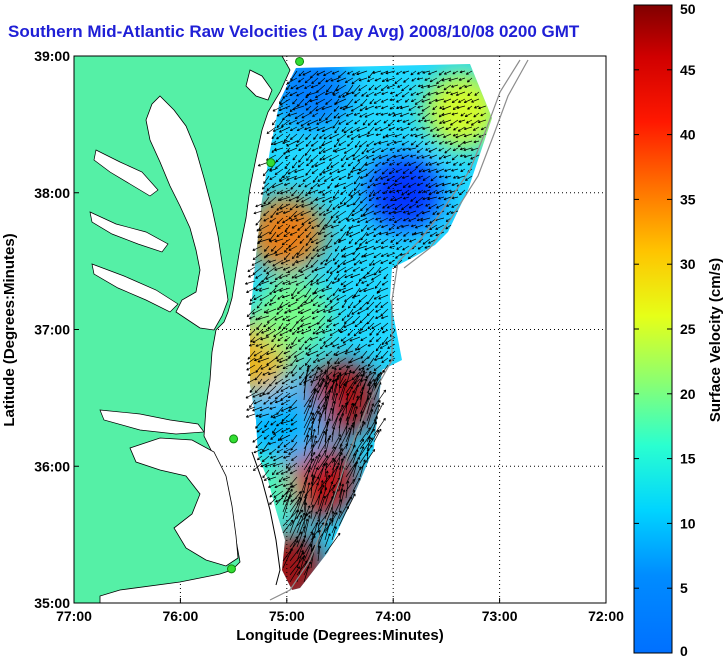 The width and height of the screenshot is (724, 659). I want to click on x-tick-label: 72:00, so click(606, 616).